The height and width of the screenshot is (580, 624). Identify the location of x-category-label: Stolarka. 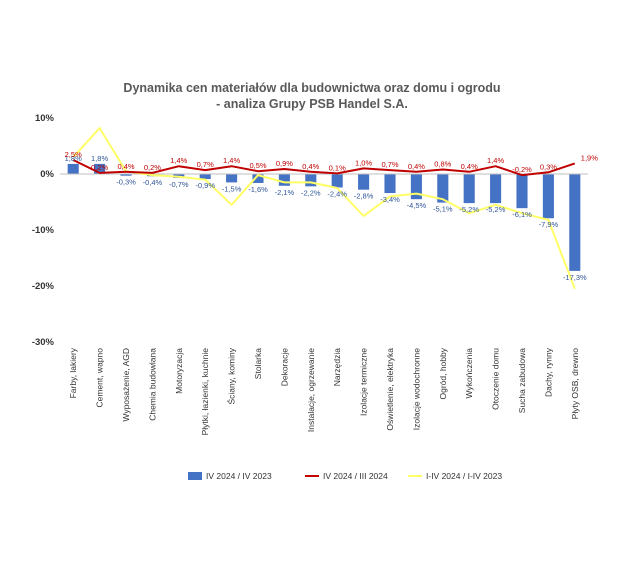
(258, 363).